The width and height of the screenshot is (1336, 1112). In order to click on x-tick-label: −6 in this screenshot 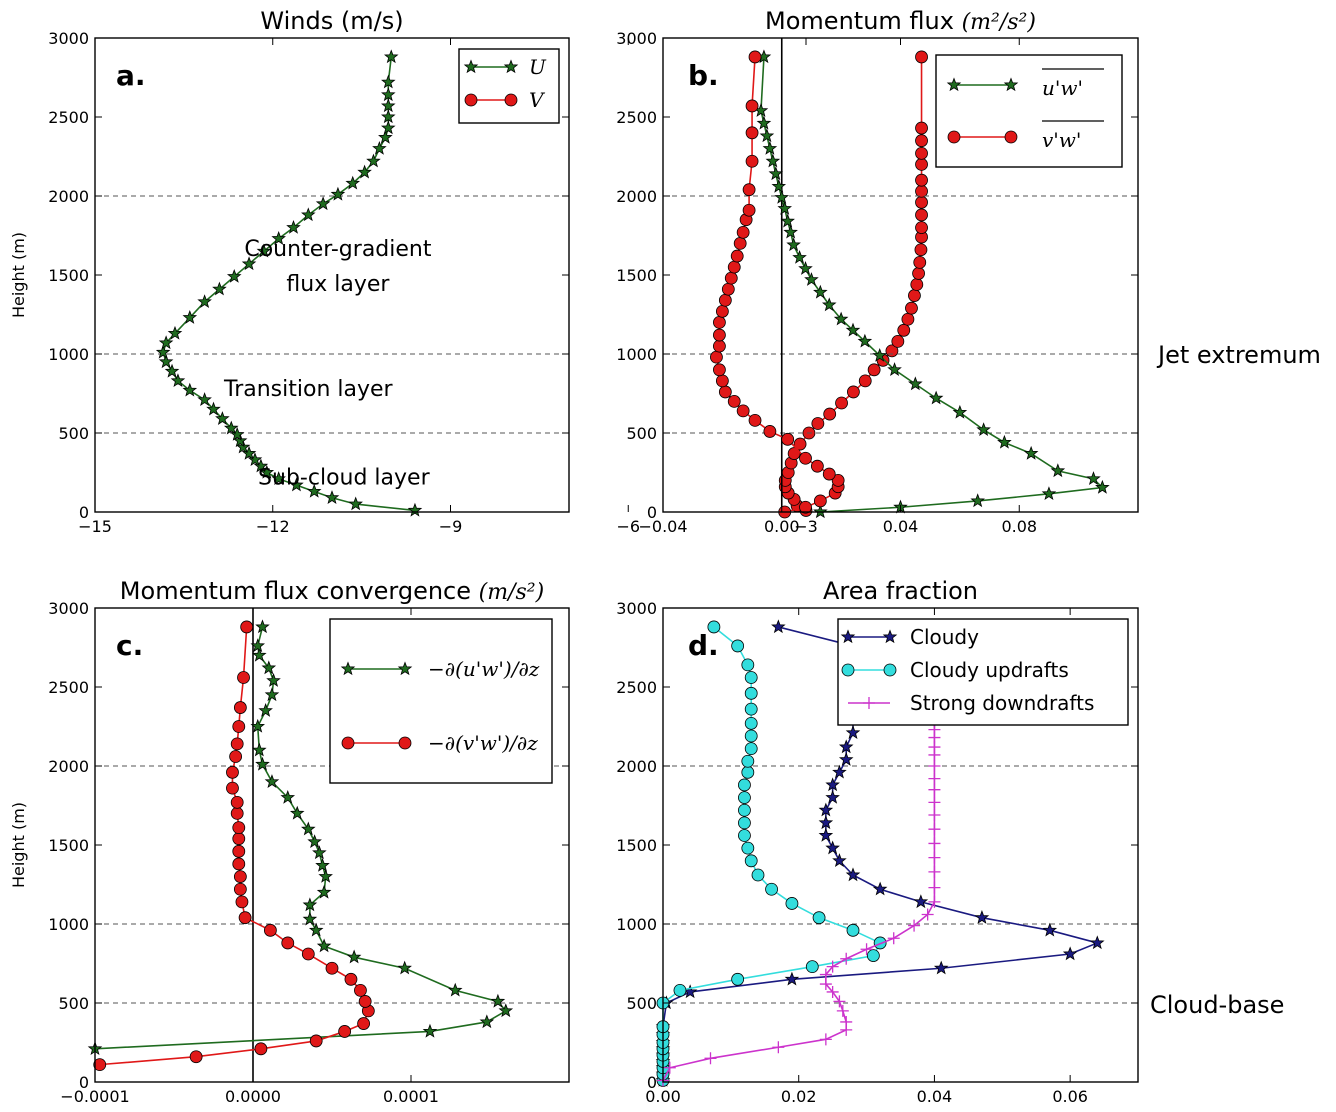, I will do `click(628, 526)`.